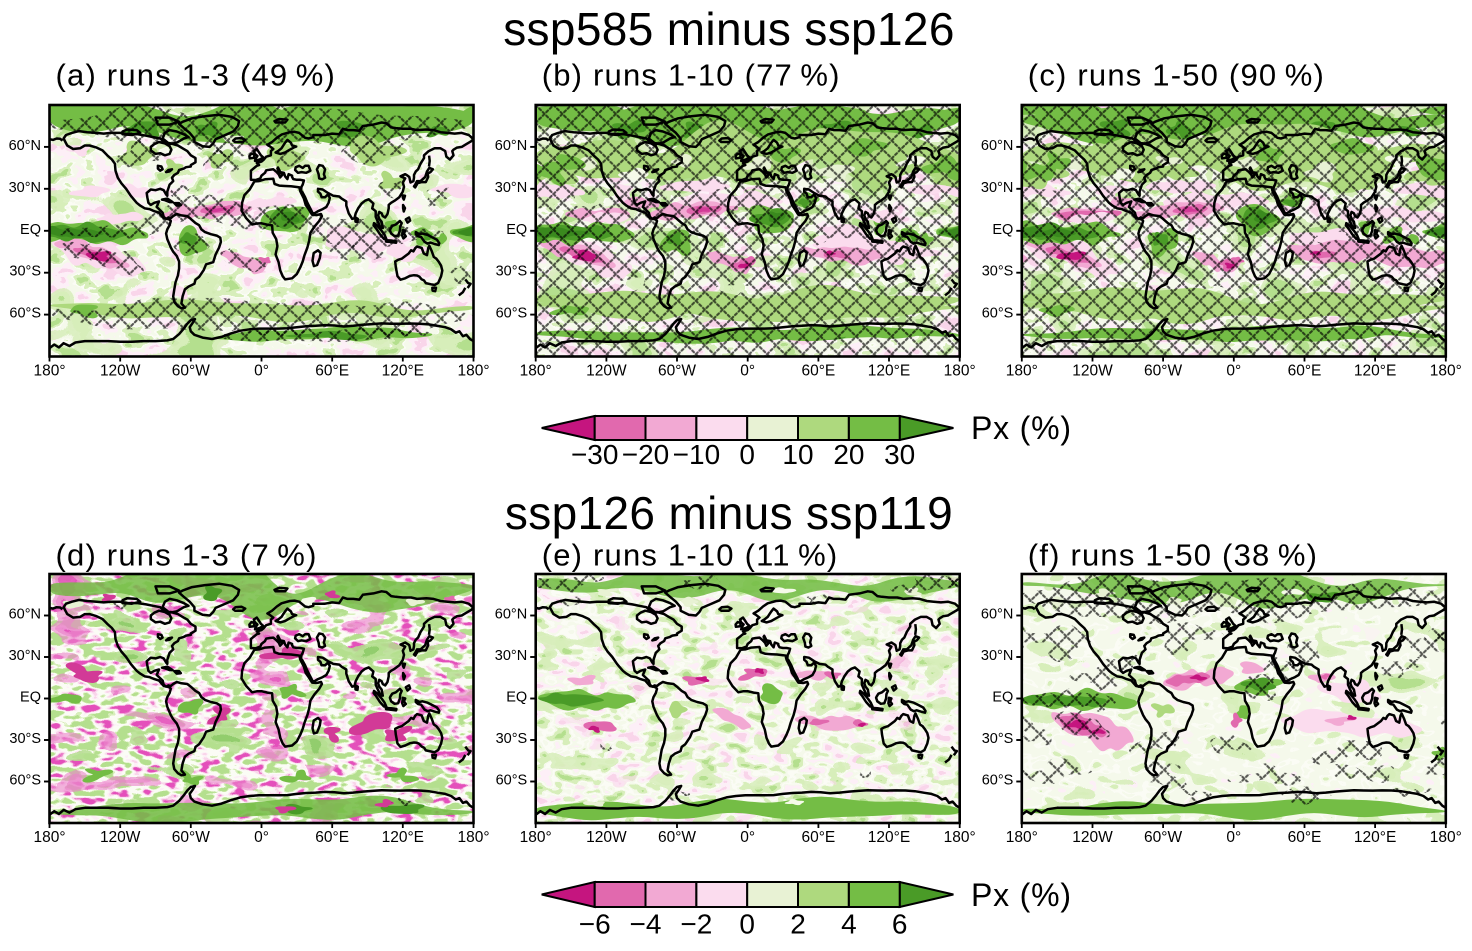 The image size is (1472, 951). I want to click on svg-text: ssp126 minus ssp119, so click(729, 513).